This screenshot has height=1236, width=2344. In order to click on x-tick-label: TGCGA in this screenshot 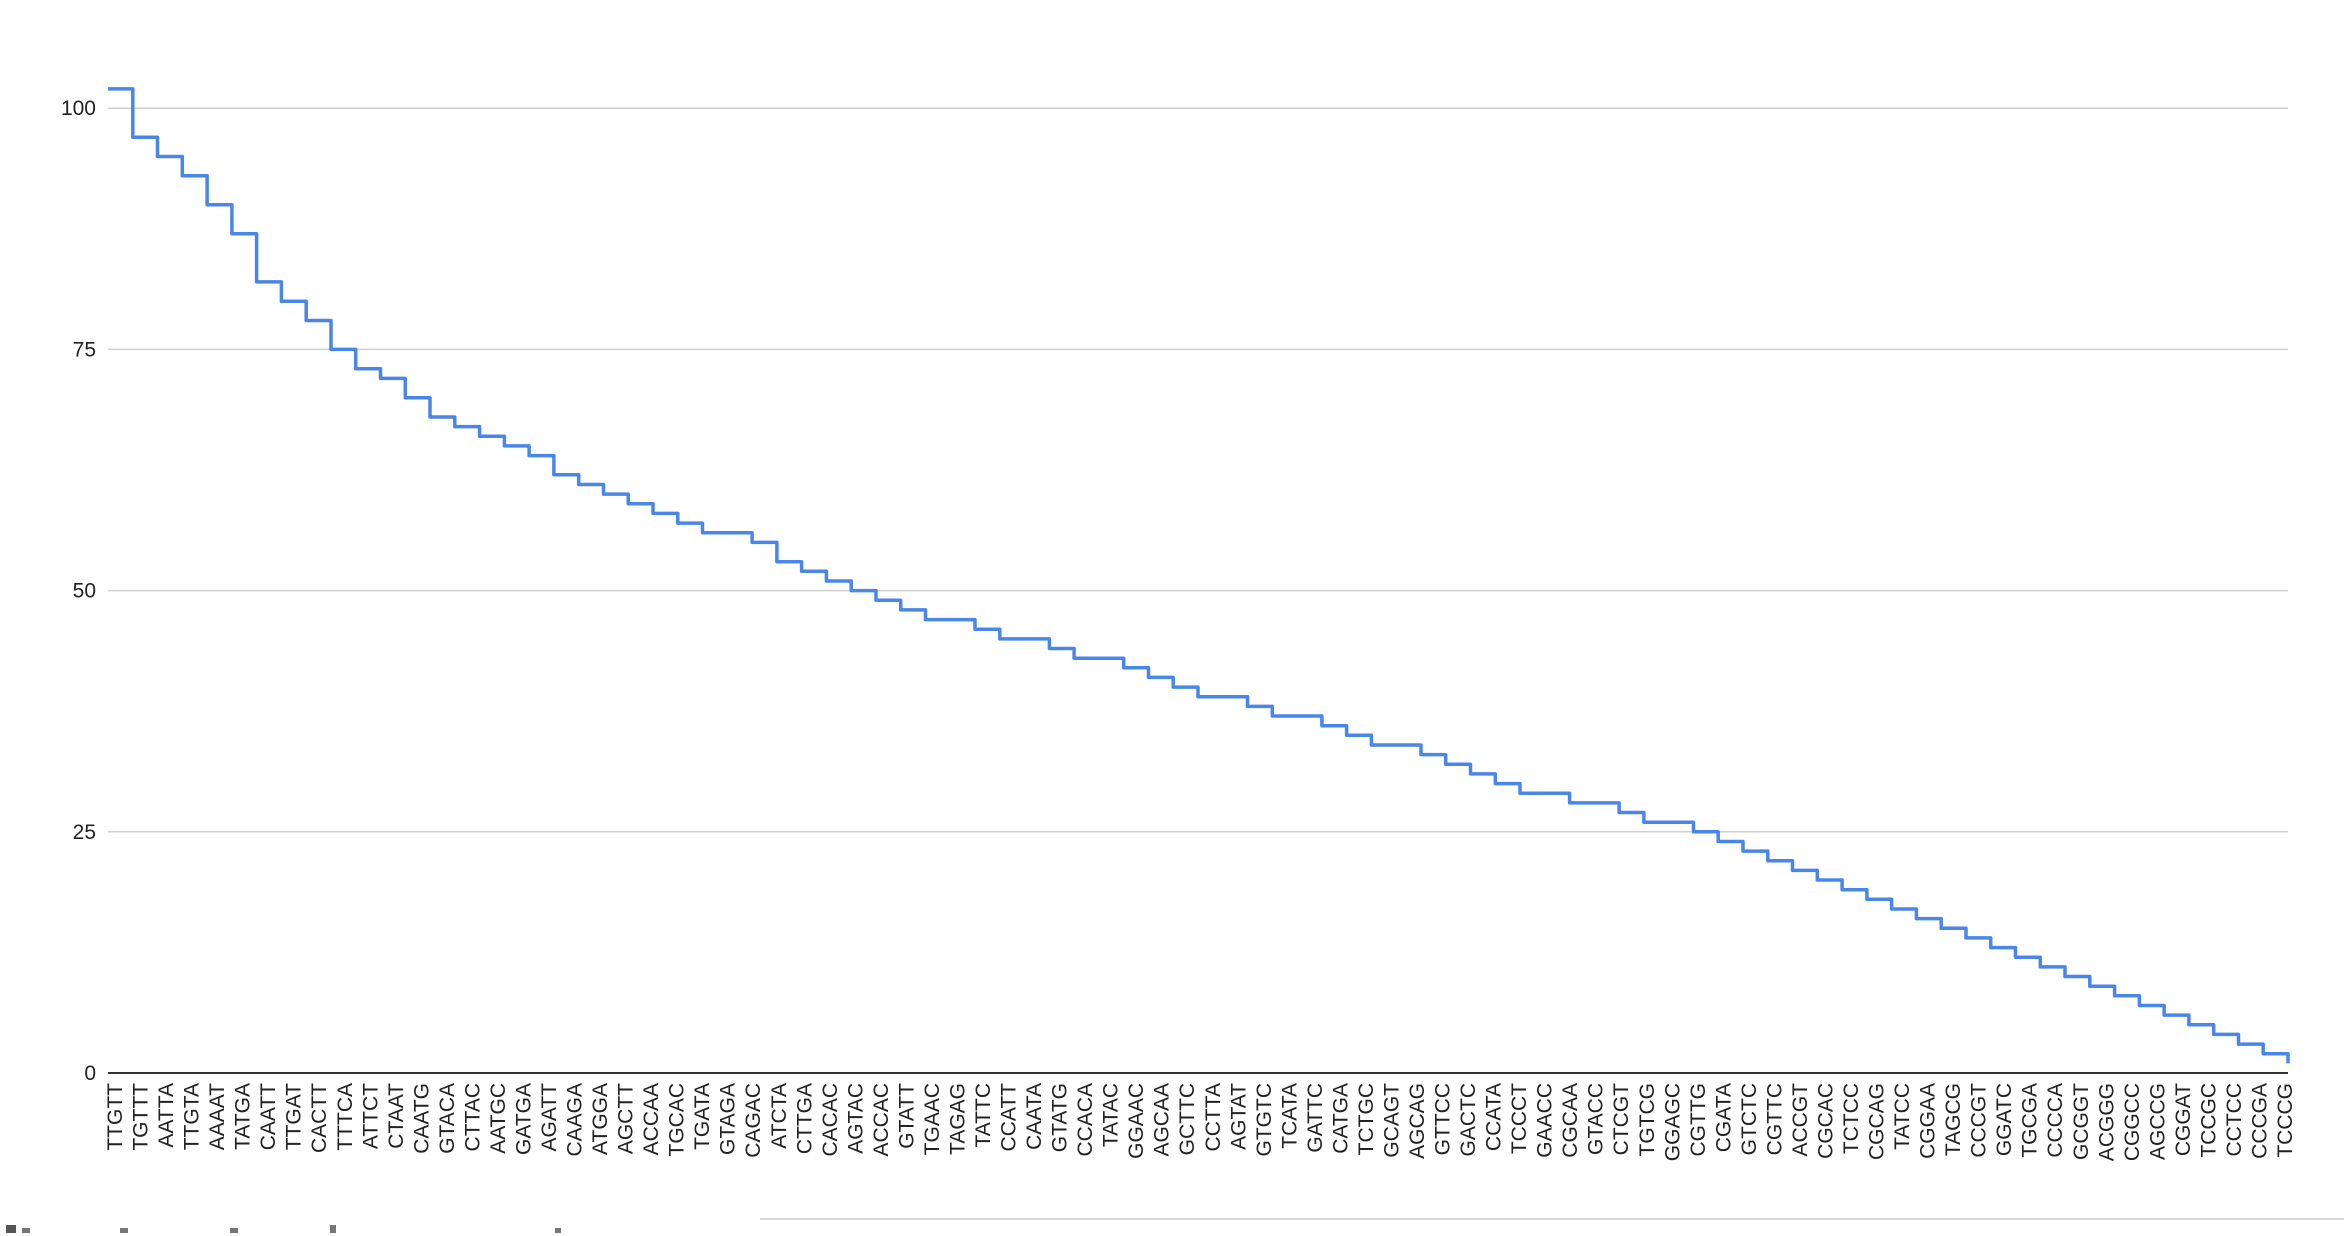, I will do `click(2030, 1120)`.